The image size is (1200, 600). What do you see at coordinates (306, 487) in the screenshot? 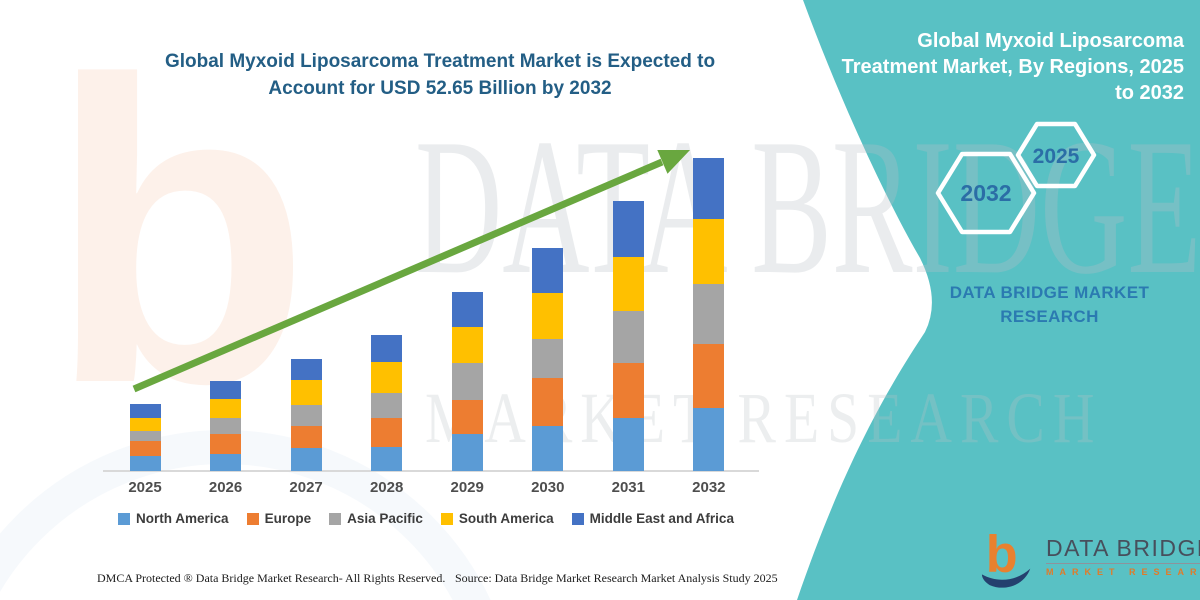
I see `x-axis-label-2027: 2027` at bounding box center [306, 487].